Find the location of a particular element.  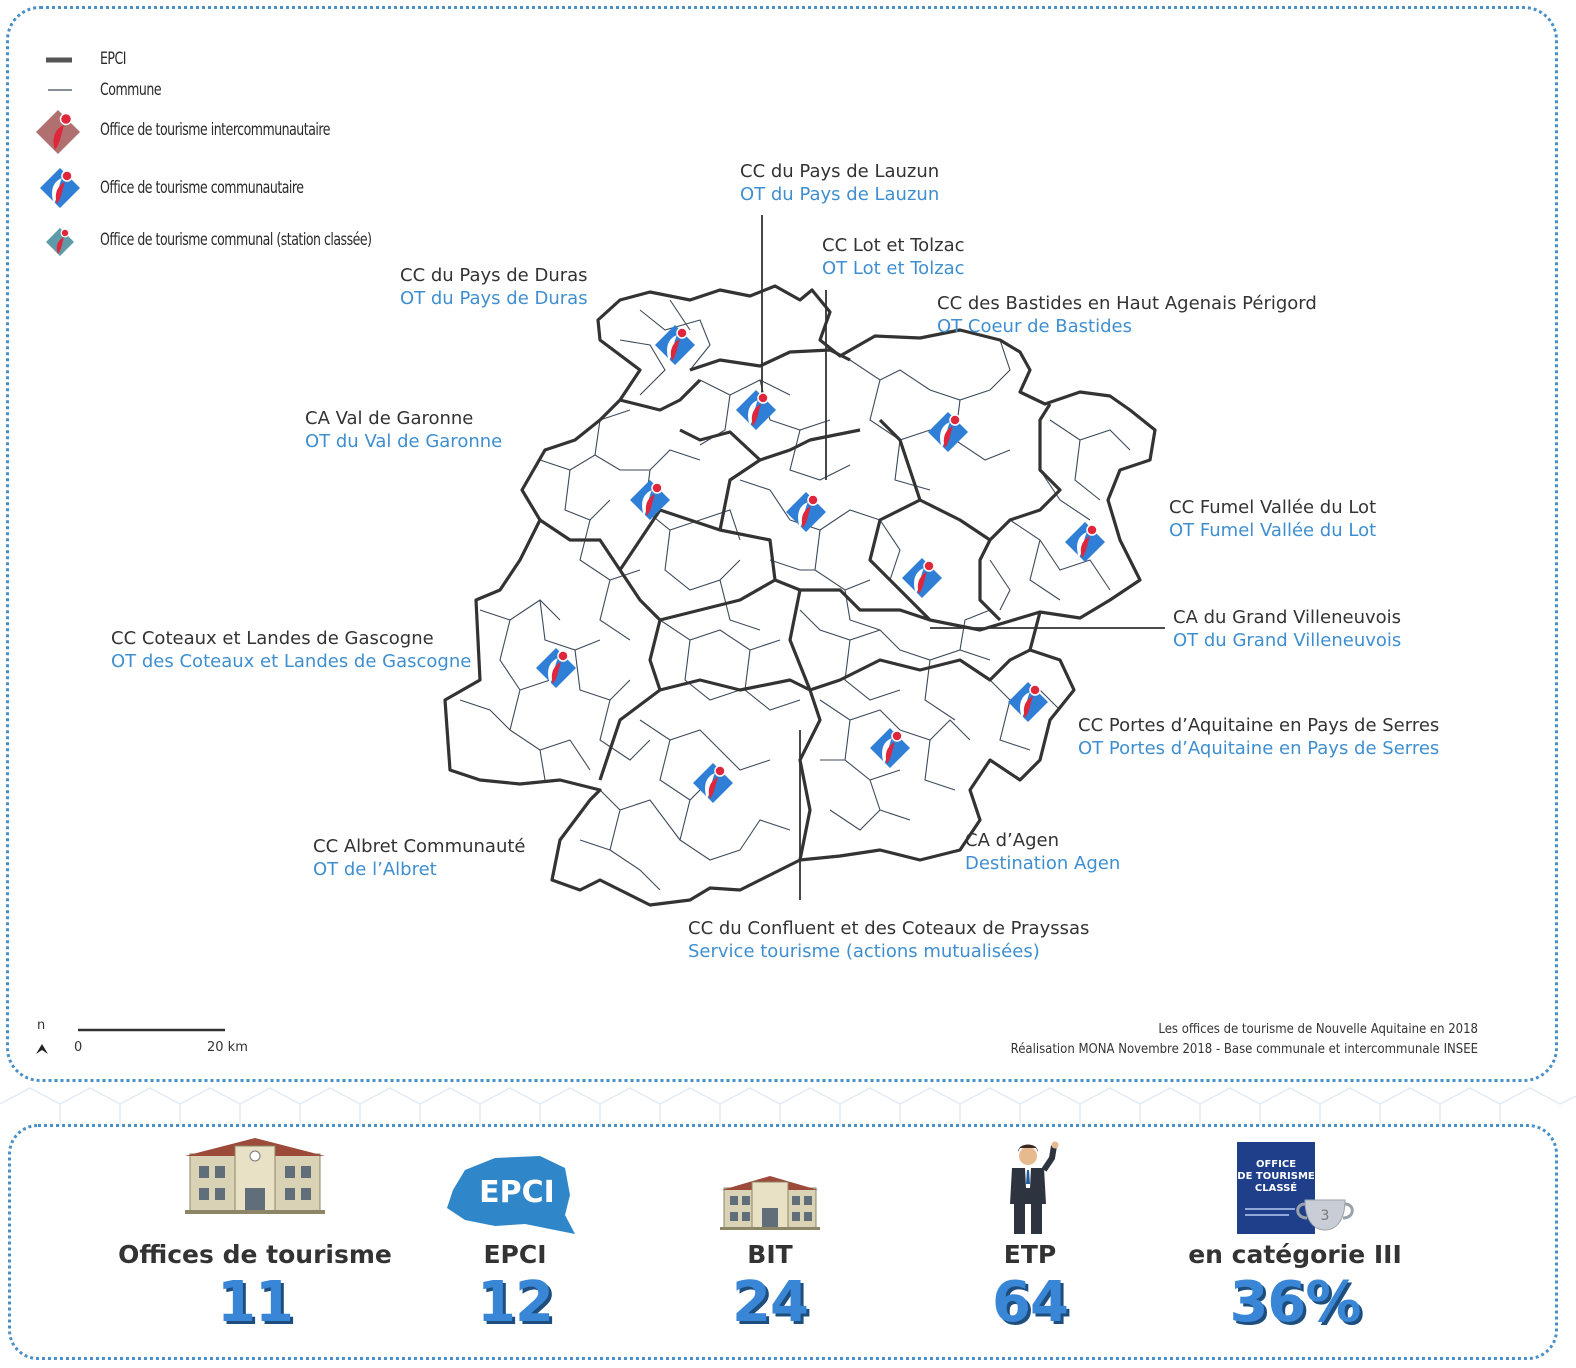

label-albret: CC Albret Communauté OT de l’Albret is located at coordinates (419, 858).